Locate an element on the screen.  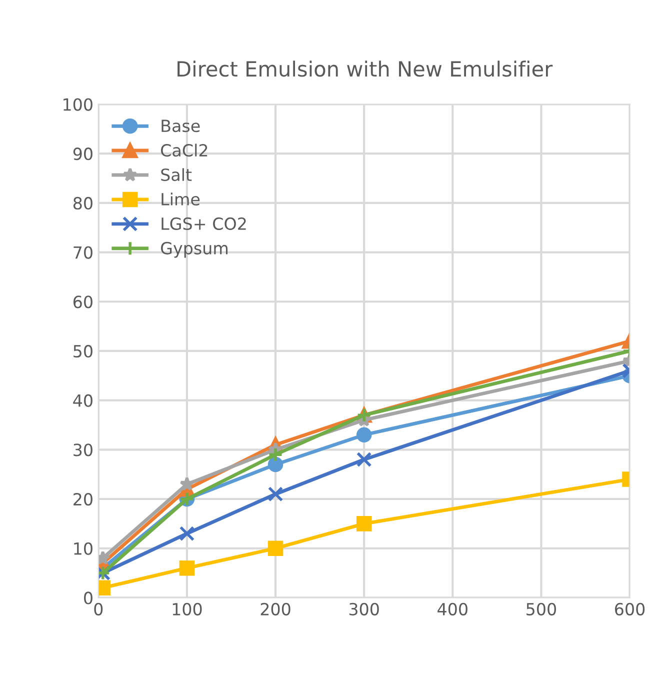
legend-label: Gypsum is located at coordinates (194, 250).